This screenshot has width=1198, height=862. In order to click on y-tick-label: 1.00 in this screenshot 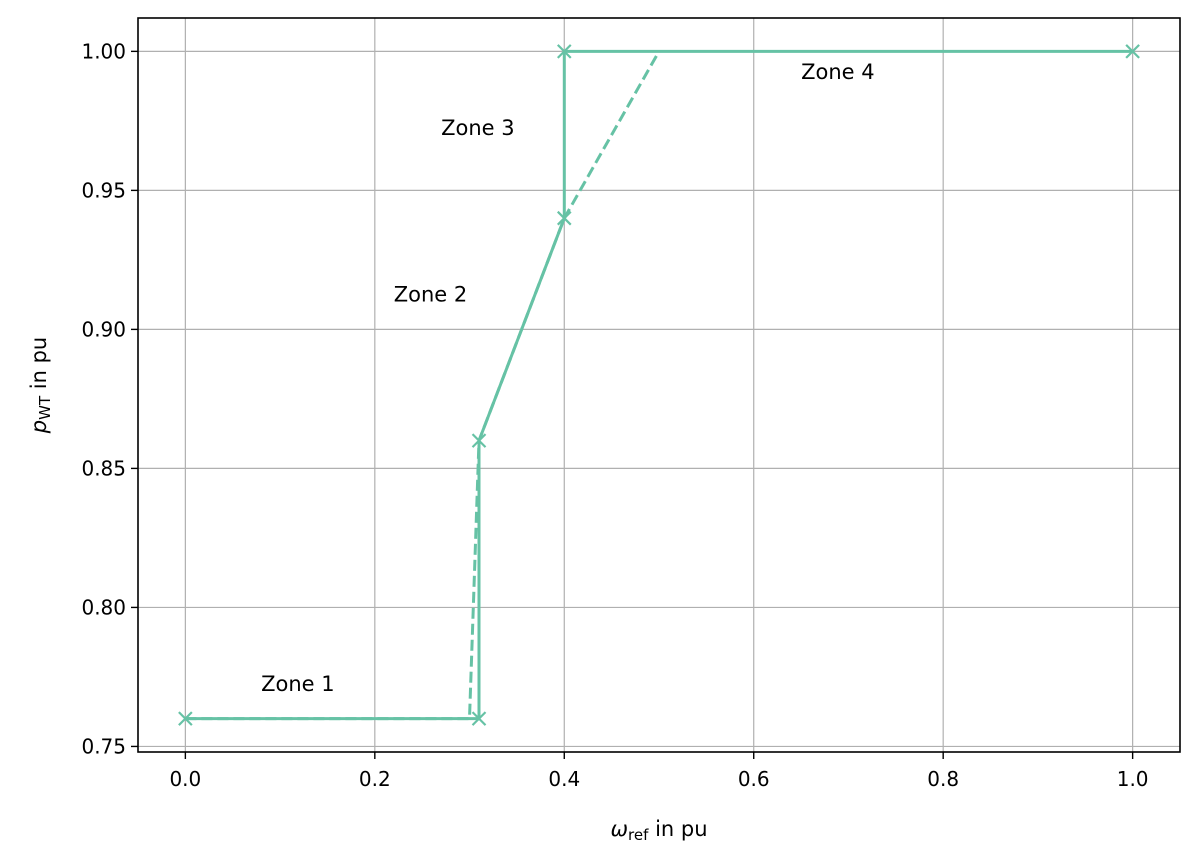, I will do `click(103, 51)`.